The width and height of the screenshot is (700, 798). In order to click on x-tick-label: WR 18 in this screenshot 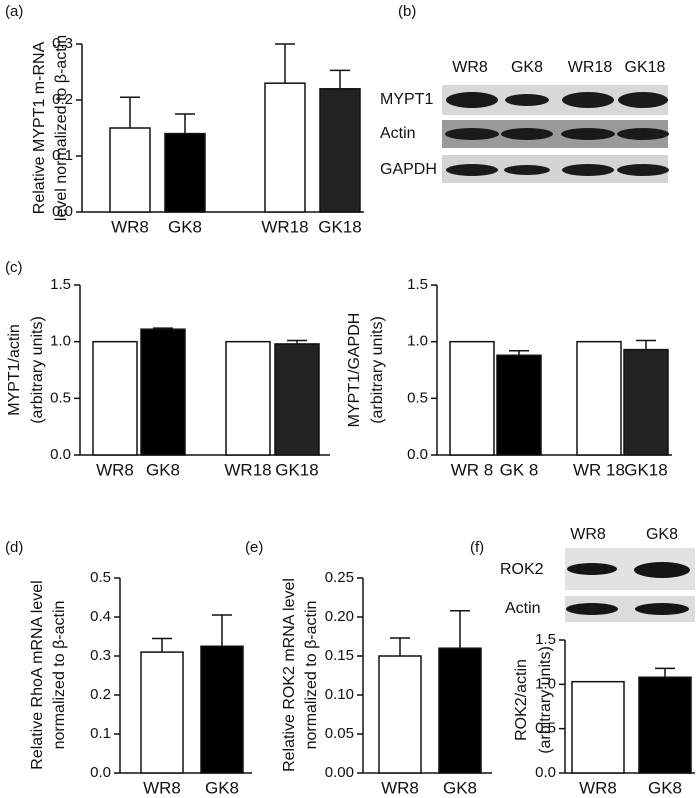, I will do `click(599, 469)`.